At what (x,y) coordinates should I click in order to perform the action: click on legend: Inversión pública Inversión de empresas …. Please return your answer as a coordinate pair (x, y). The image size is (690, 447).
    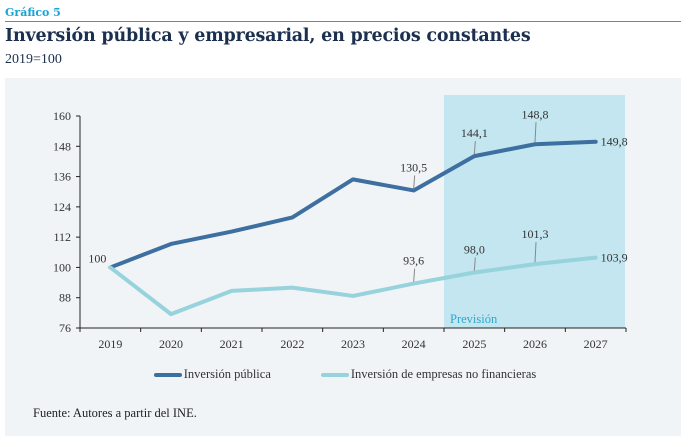
    Looking at the image, I should click on (345, 374).